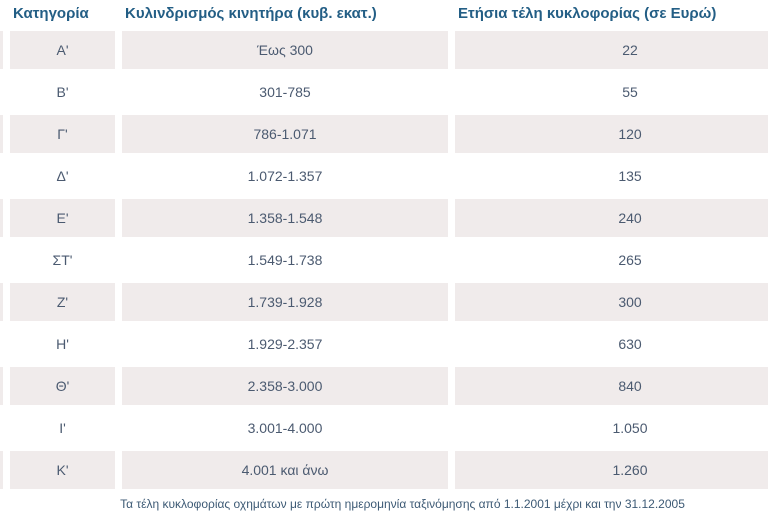  I want to click on fee-cell: 840, so click(611, 386).